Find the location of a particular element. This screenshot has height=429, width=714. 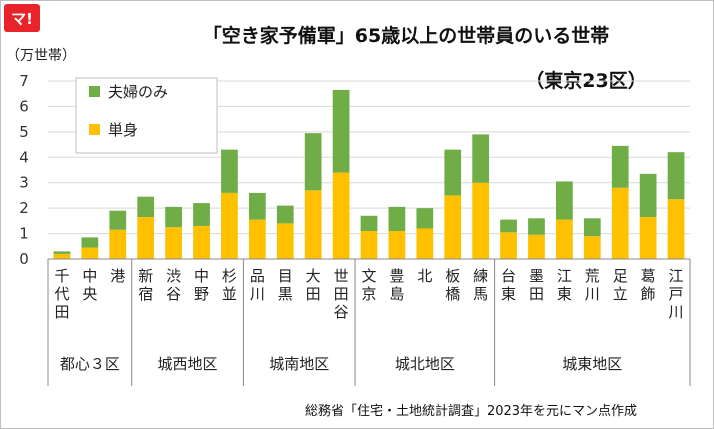

legend-swatch-couple is located at coordinates (94, 91).